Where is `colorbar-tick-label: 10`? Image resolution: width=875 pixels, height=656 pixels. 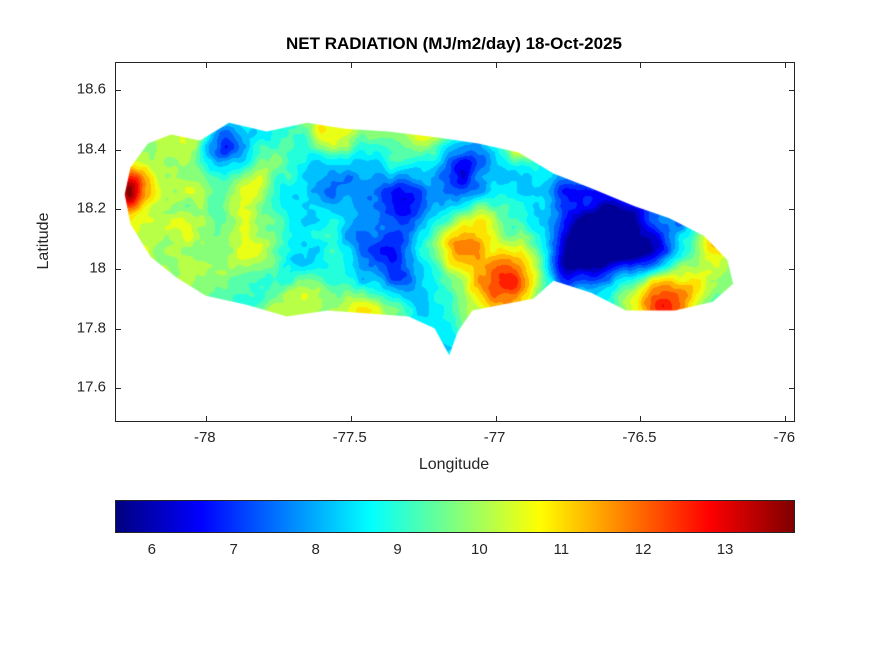
colorbar-tick-label: 10 is located at coordinates (479, 549).